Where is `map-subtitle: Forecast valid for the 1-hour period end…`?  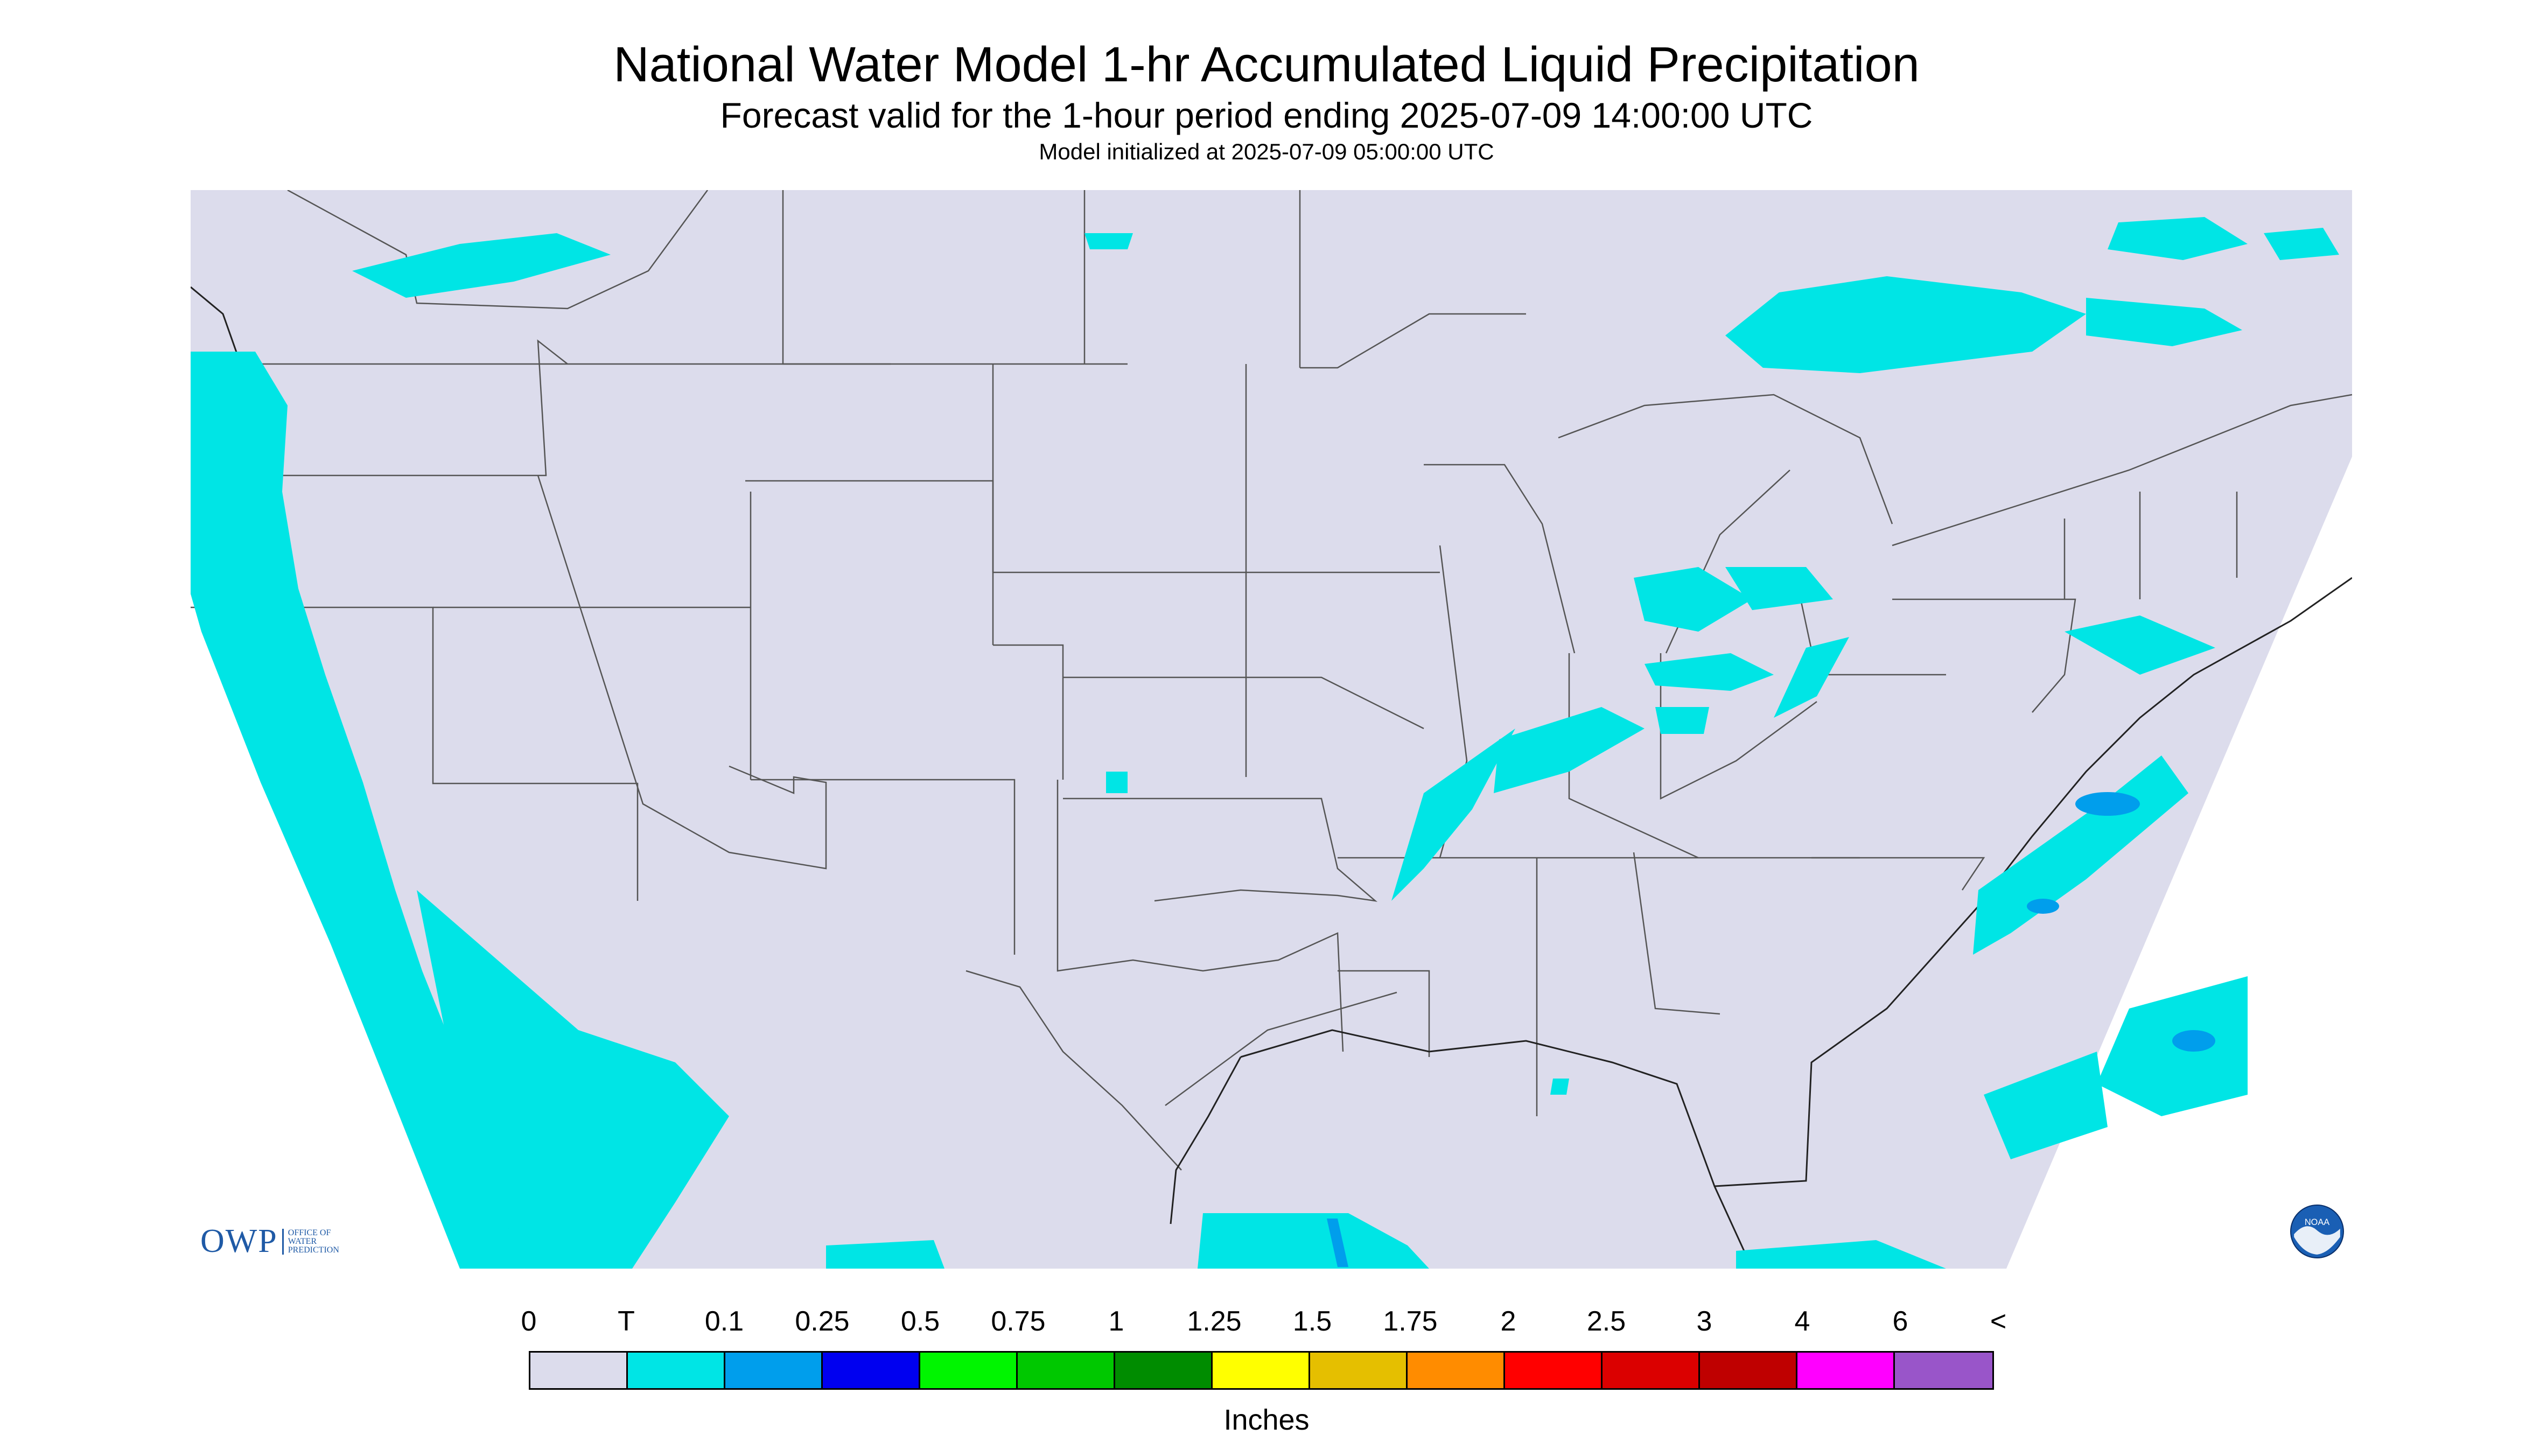 map-subtitle: Forecast valid for the 1-hour period end… is located at coordinates (1266, 115).